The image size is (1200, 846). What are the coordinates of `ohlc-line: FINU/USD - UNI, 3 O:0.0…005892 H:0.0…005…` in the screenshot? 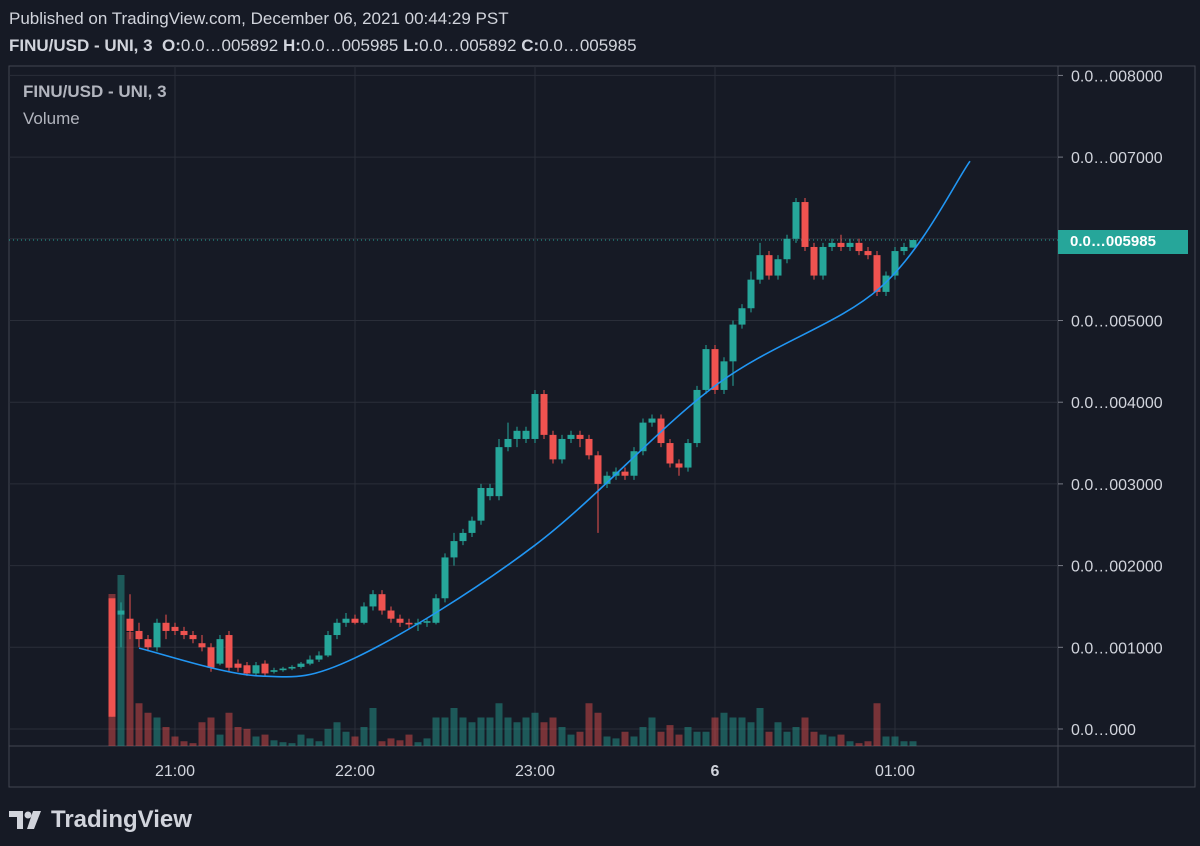 It's located at (323, 46).